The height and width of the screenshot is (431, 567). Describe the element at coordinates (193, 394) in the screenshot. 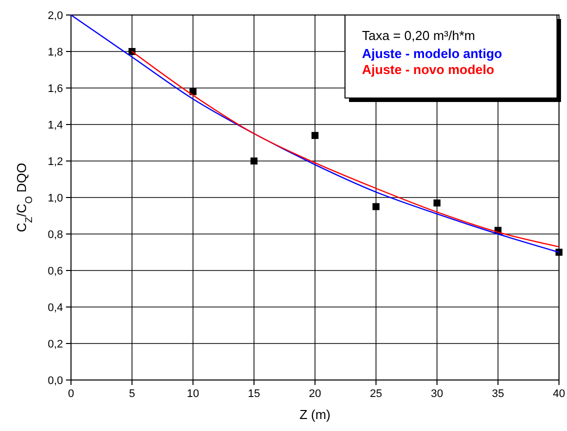

I see `x-tick-label: 10` at that location.